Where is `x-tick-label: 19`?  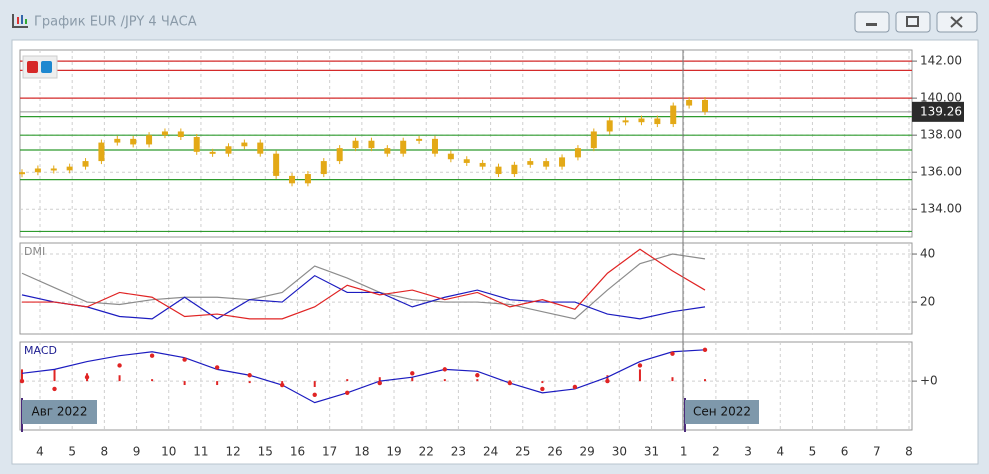
x-tick-label: 19 is located at coordinates (393, 452).